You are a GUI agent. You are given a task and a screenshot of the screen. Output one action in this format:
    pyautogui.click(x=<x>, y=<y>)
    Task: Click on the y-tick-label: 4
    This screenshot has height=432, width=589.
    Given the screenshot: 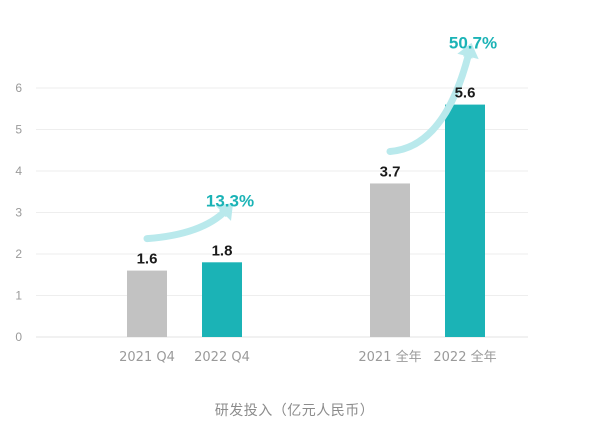 What is the action you would take?
    pyautogui.click(x=18, y=171)
    